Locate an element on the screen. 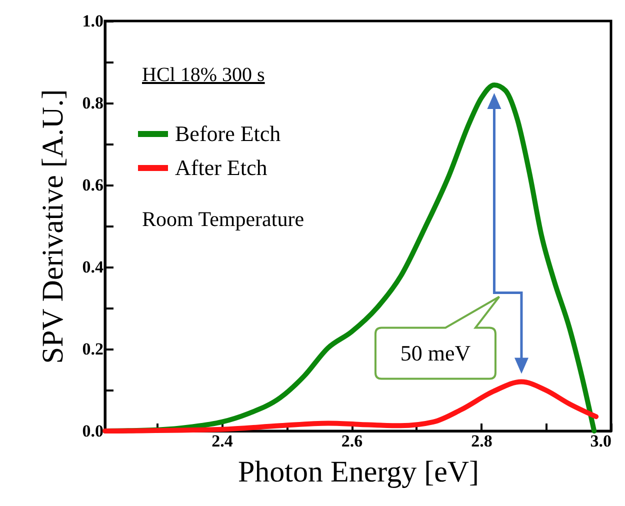  y-tick-label: 0.6 is located at coordinates (93, 185).